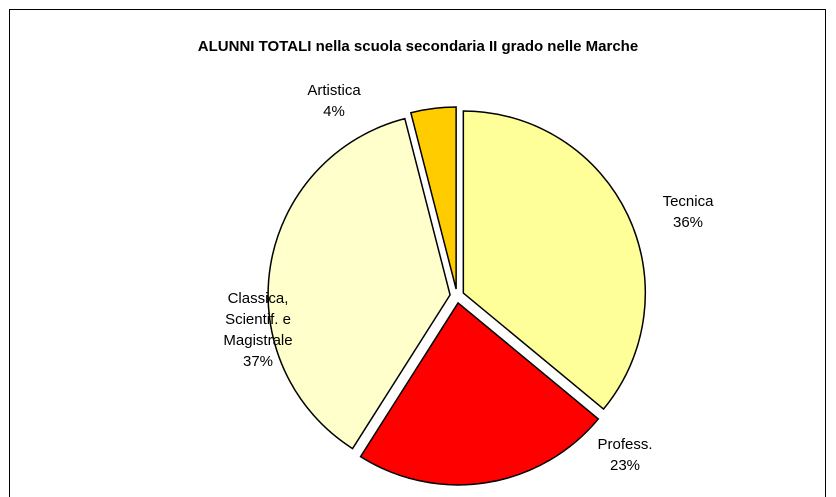 The width and height of the screenshot is (836, 497). I want to click on slice-label: Classica, Scientif. e Magistrale 37%, so click(258, 330).